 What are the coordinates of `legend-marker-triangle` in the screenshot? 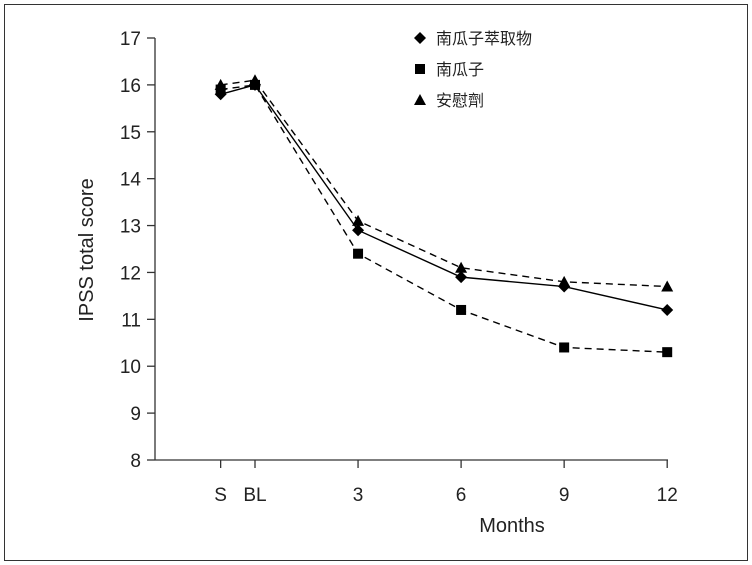 It's located at (420, 99).